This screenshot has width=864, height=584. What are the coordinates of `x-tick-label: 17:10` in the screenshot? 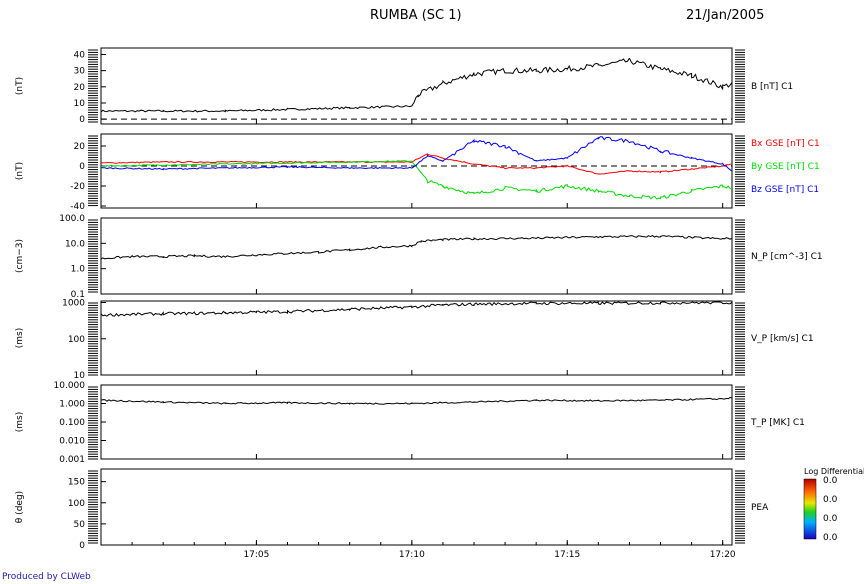 It's located at (412, 555).